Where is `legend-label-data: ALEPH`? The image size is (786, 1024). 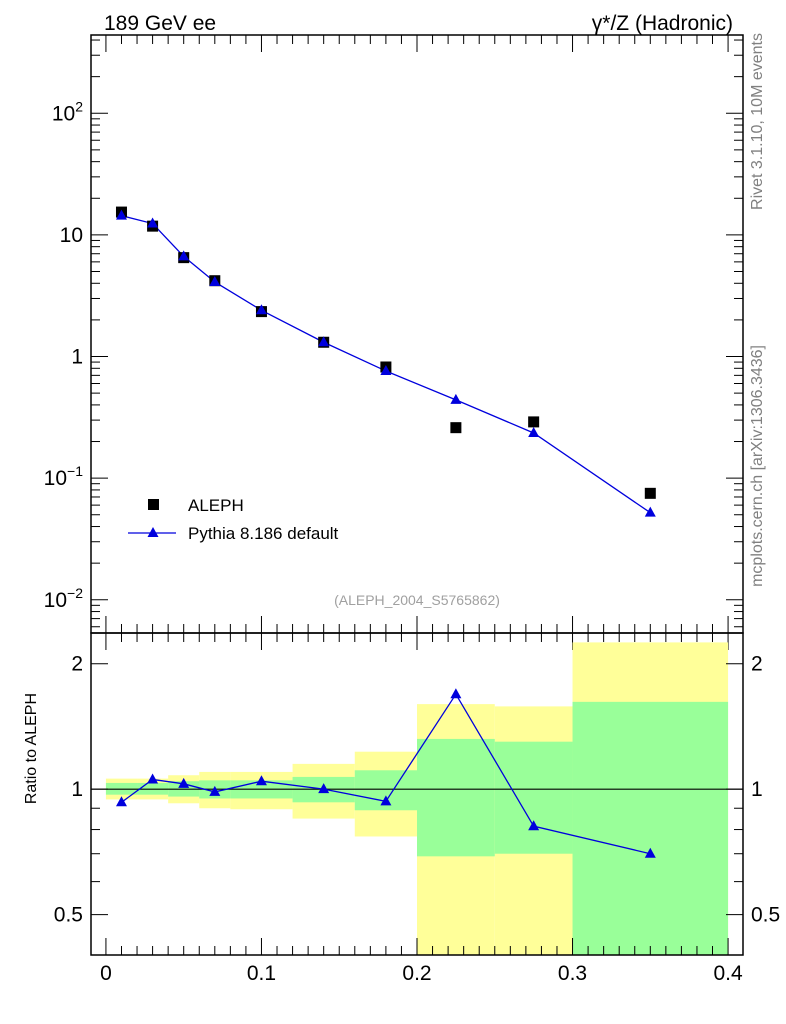
legend-label-data: ALEPH is located at coordinates (216, 505).